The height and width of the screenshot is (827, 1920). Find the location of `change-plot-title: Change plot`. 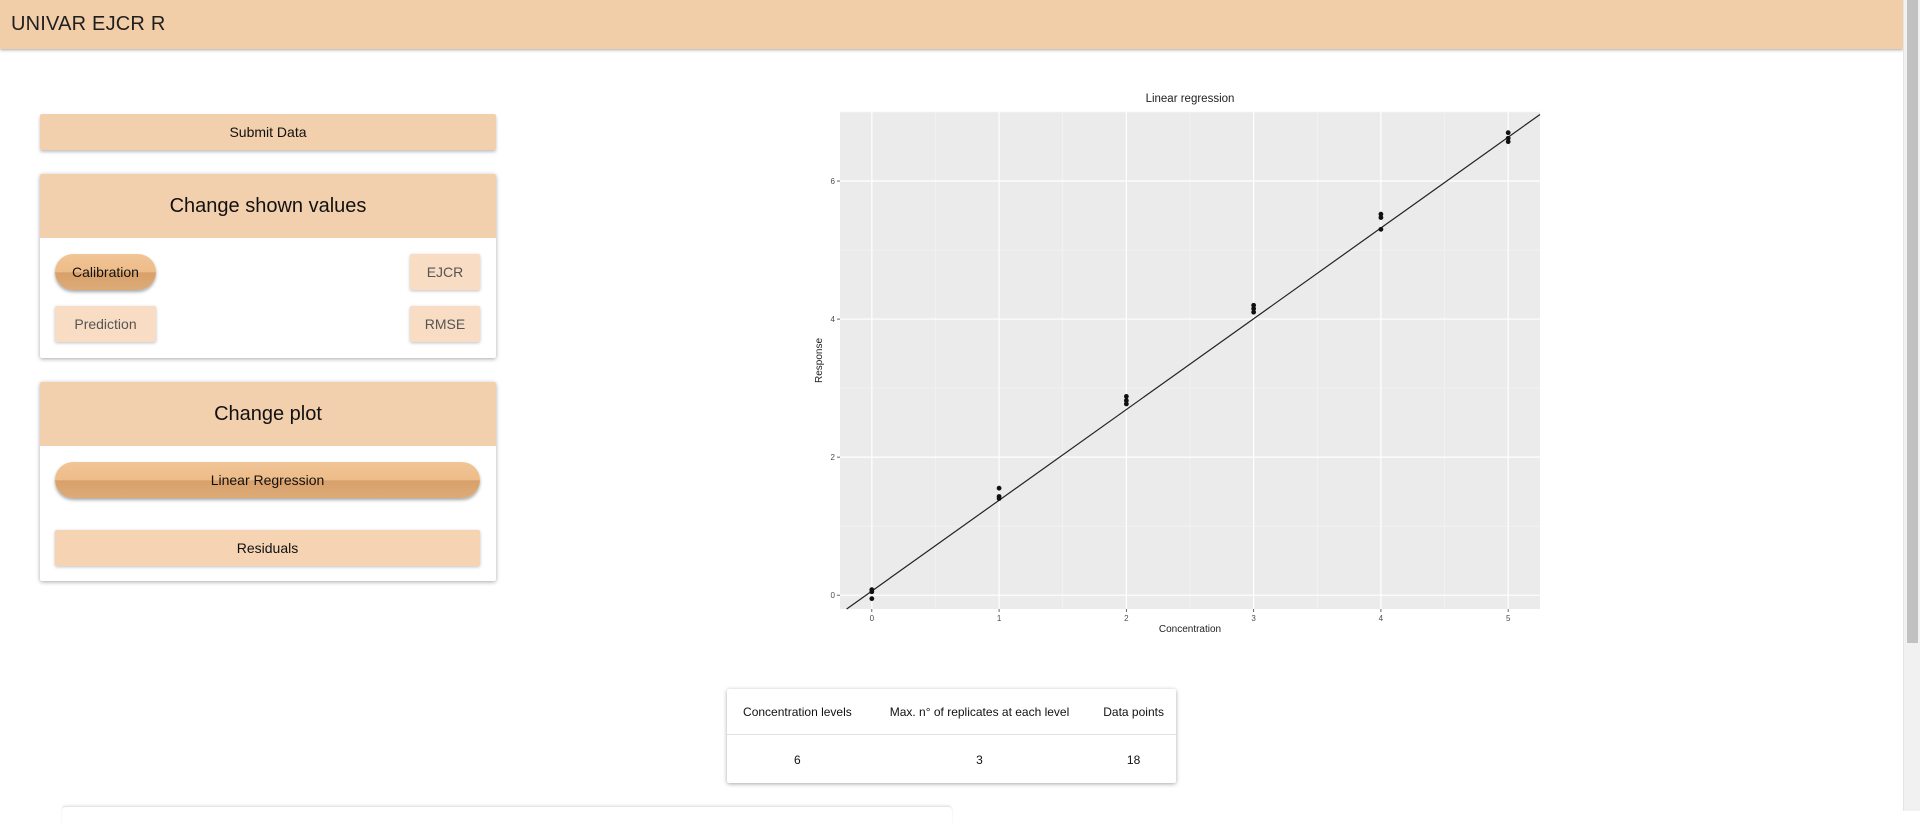

change-plot-title: Change plot is located at coordinates (268, 414).